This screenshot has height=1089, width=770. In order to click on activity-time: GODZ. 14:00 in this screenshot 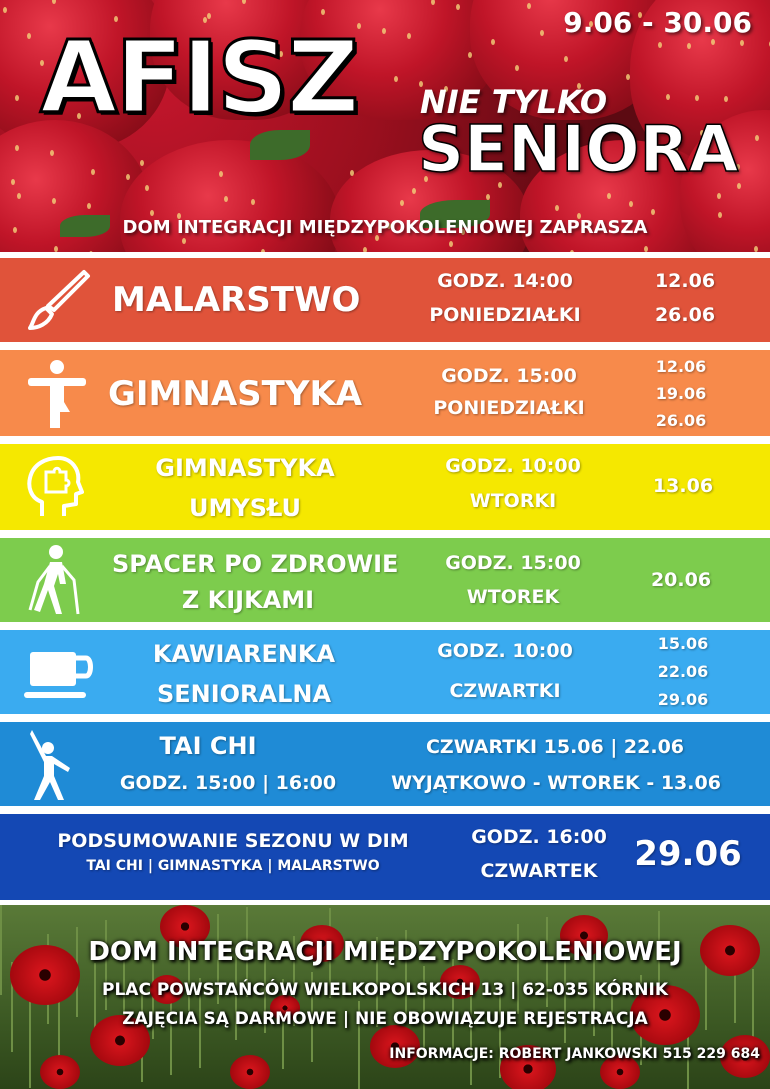, I will do `click(505, 281)`.